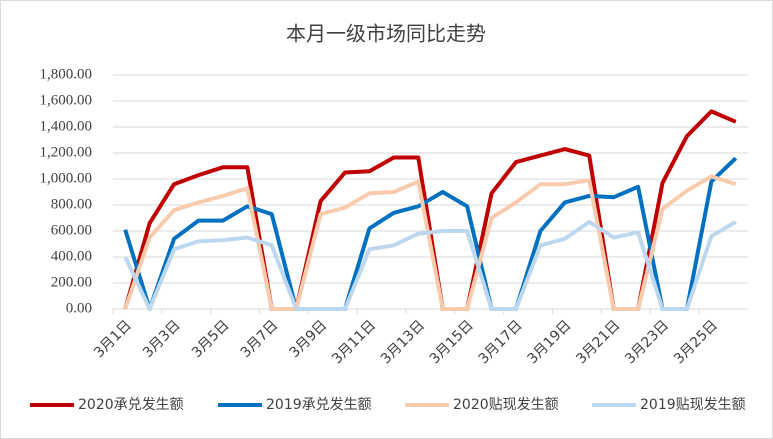 The height and width of the screenshot is (439, 773). I want to click on y-tick-label: 1,400.00, so click(66, 126).